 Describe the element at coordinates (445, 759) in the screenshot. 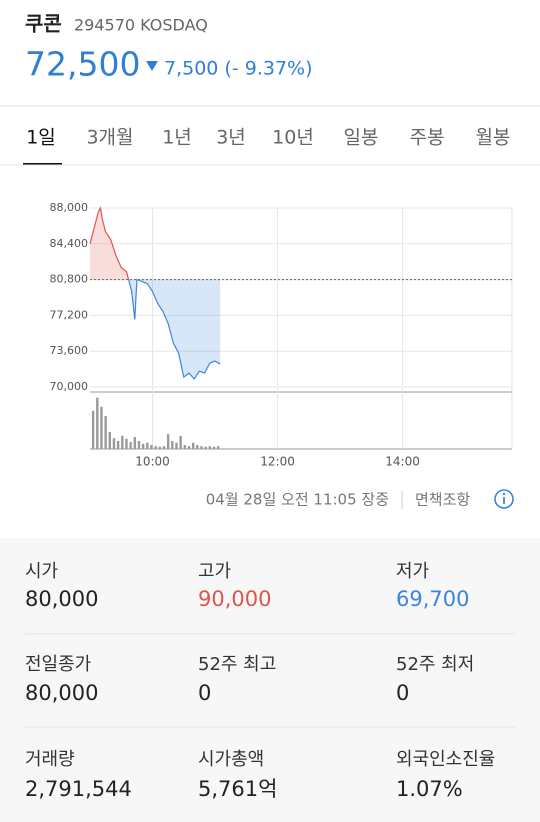

I see `stat-label: 외국인소진율` at that location.